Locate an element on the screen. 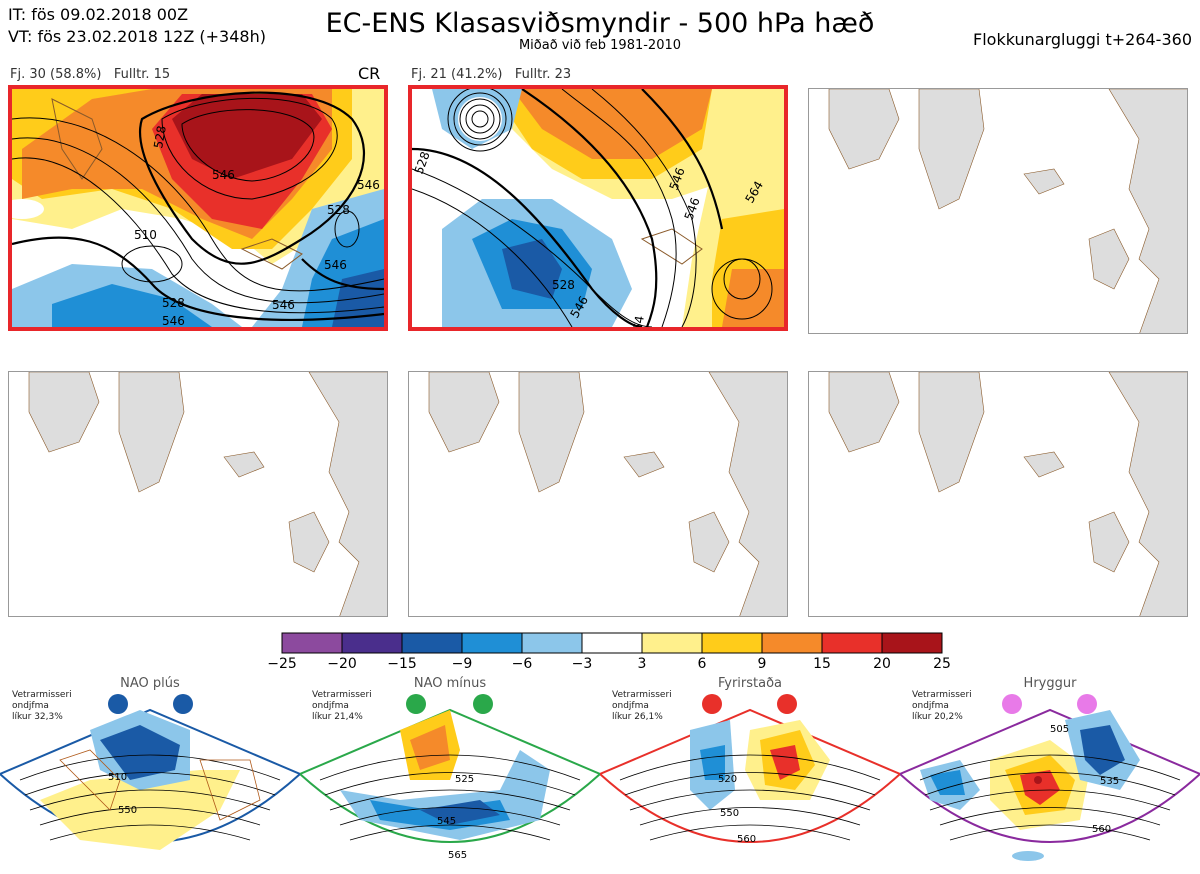 Image resolution: width=1200 pixels, height=874 pixels. regime-note: Vetrarmisseri ondjfma líkur 32,3% is located at coordinates (42, 706).